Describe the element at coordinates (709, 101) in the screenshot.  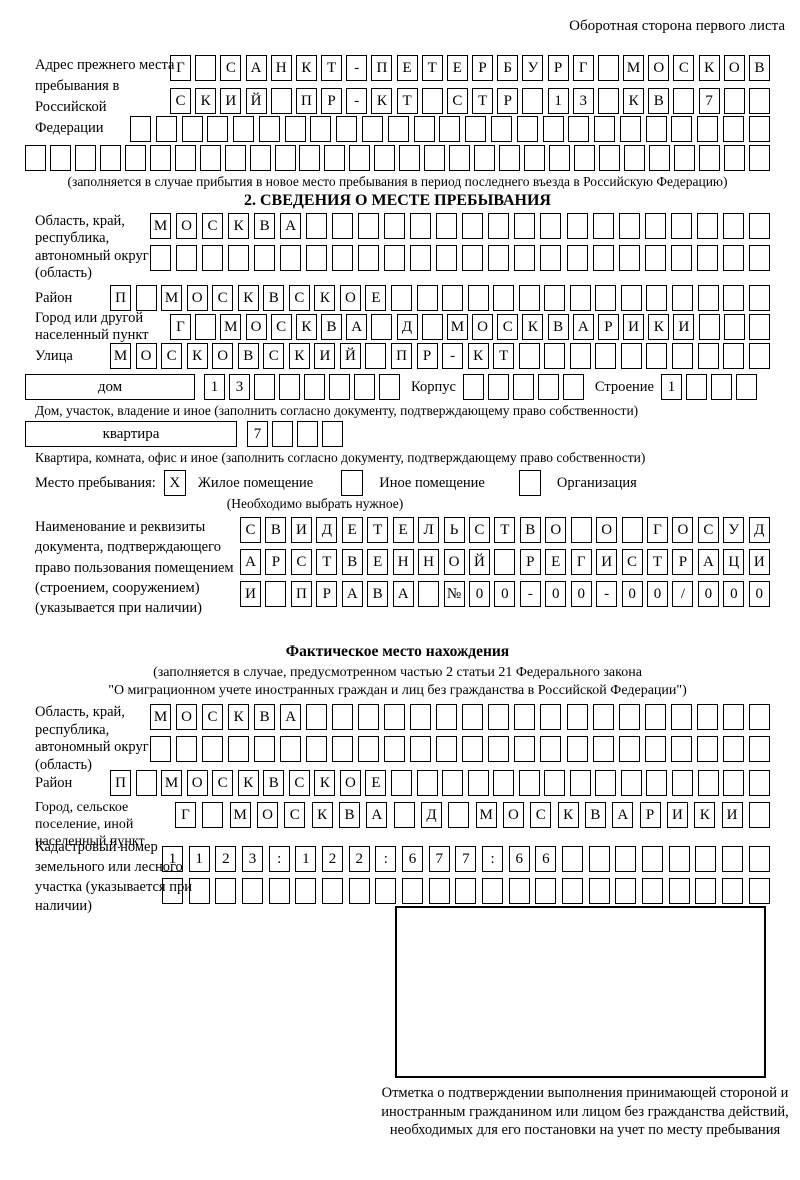
I see `char-cell: 7` at that location.